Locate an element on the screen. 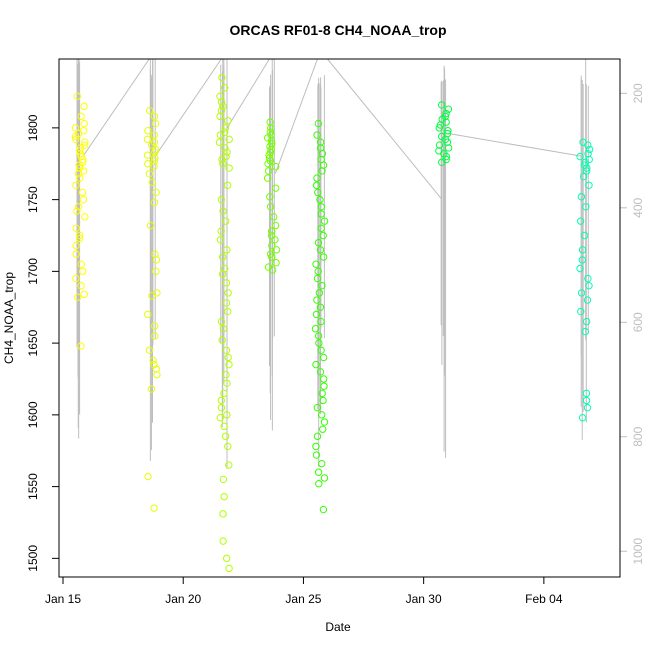  y-axis-label: CH4_NOAA_trop is located at coordinates (9, 318).